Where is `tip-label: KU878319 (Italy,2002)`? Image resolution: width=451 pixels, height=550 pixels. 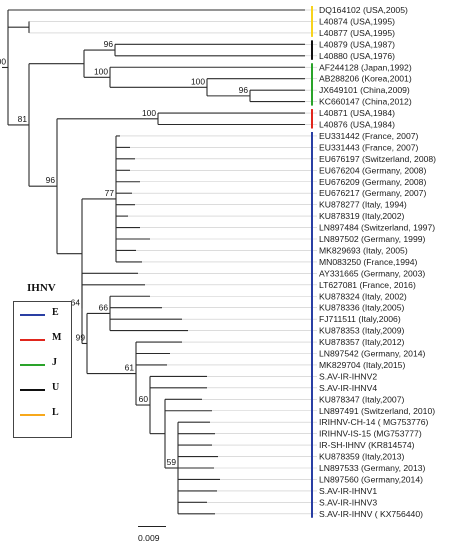 tip-label: KU878319 (Italy,2002) is located at coordinates (361, 216).